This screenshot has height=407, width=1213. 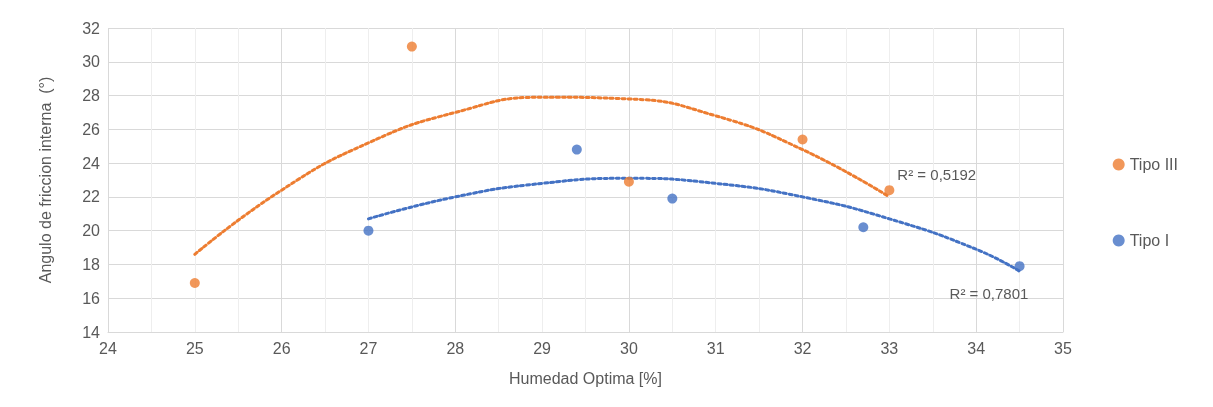 I want to click on y-tick-label: 22, so click(x=91, y=197).